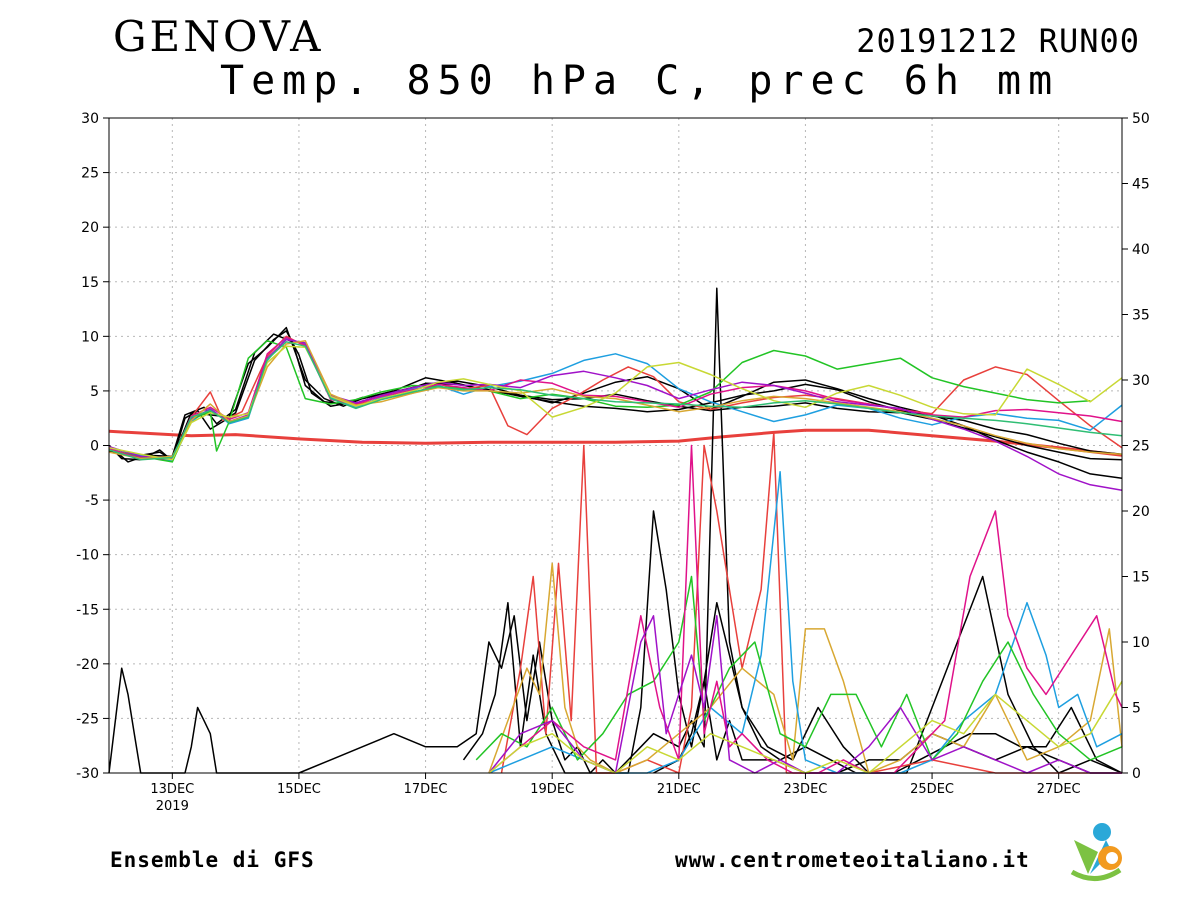 Image resolution: width=1200 pixels, height=900 pixels. I want to click on right-tick-label: 20, so click(1141, 512).